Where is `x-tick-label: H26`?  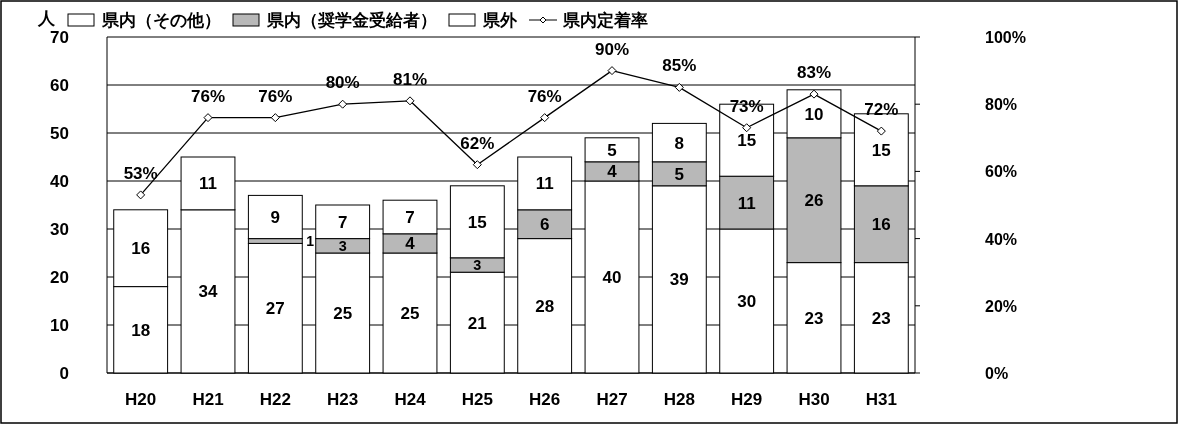 x-tick-label: H26 is located at coordinates (545, 399).